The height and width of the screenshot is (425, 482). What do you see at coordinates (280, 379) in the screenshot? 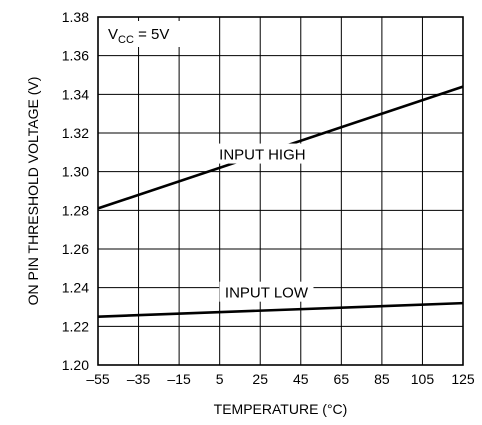
I see `x-tick-labels: –55 –35 –15 5 25 45 65 85 105 125` at bounding box center [280, 379].